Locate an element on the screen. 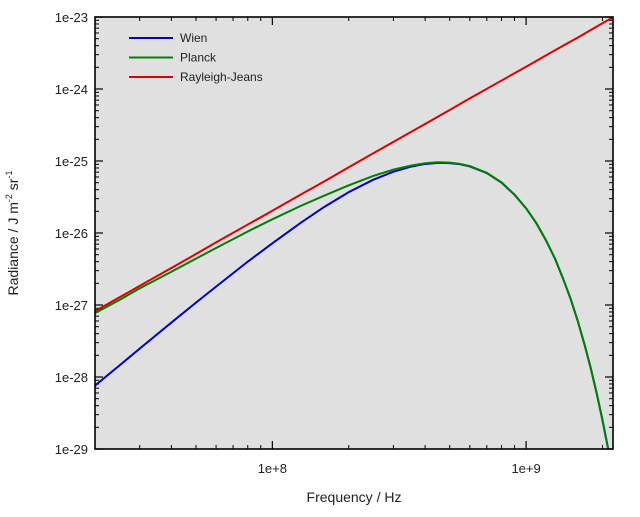 The width and height of the screenshot is (640, 517). y-tick-label: 1e-24 is located at coordinates (71, 89).